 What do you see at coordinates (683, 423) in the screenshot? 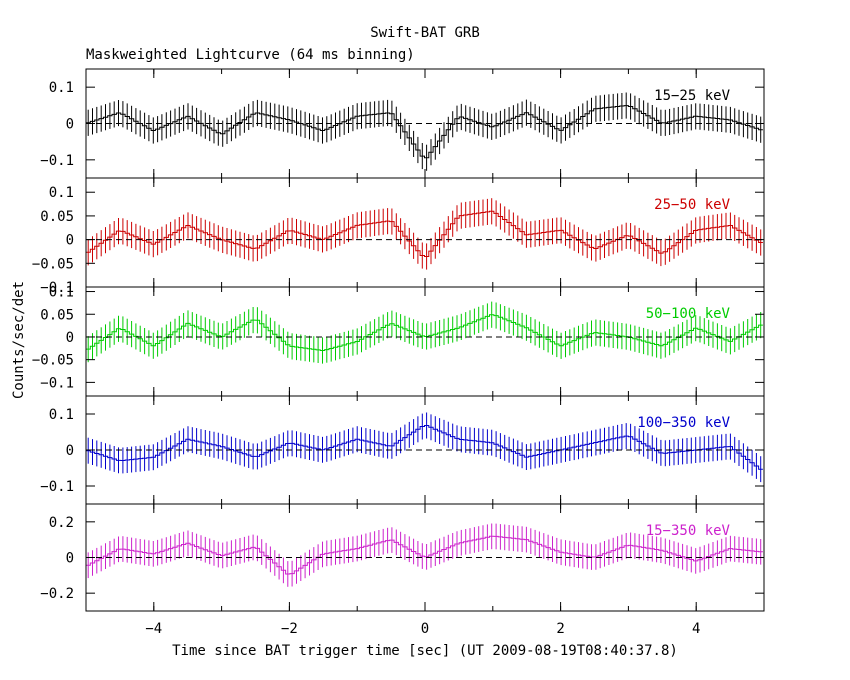
I see `series-label: 100−350 keV` at bounding box center [683, 423].